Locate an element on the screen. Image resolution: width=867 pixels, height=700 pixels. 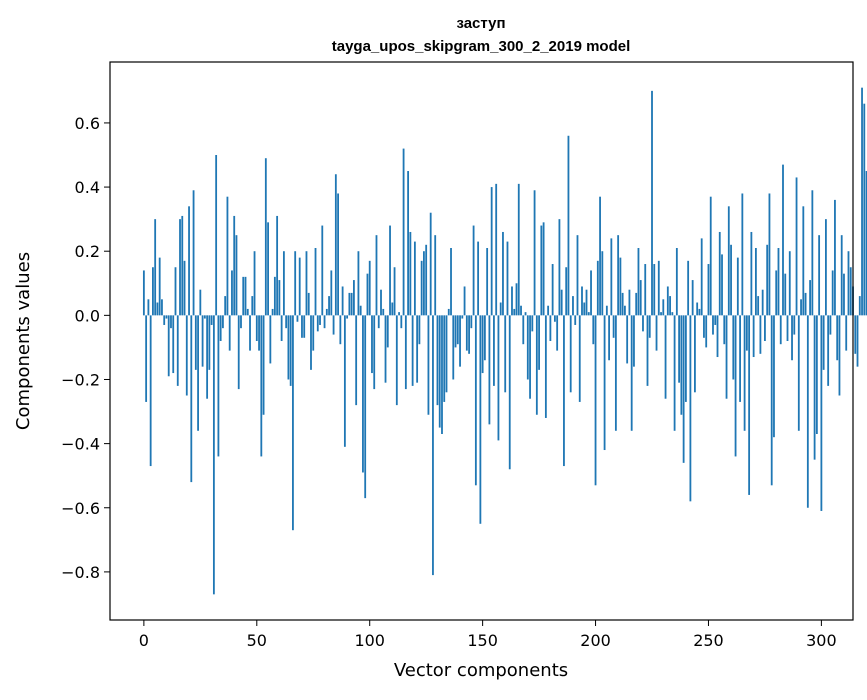
x-axis-label: Vector components is located at coordinates (481, 670).